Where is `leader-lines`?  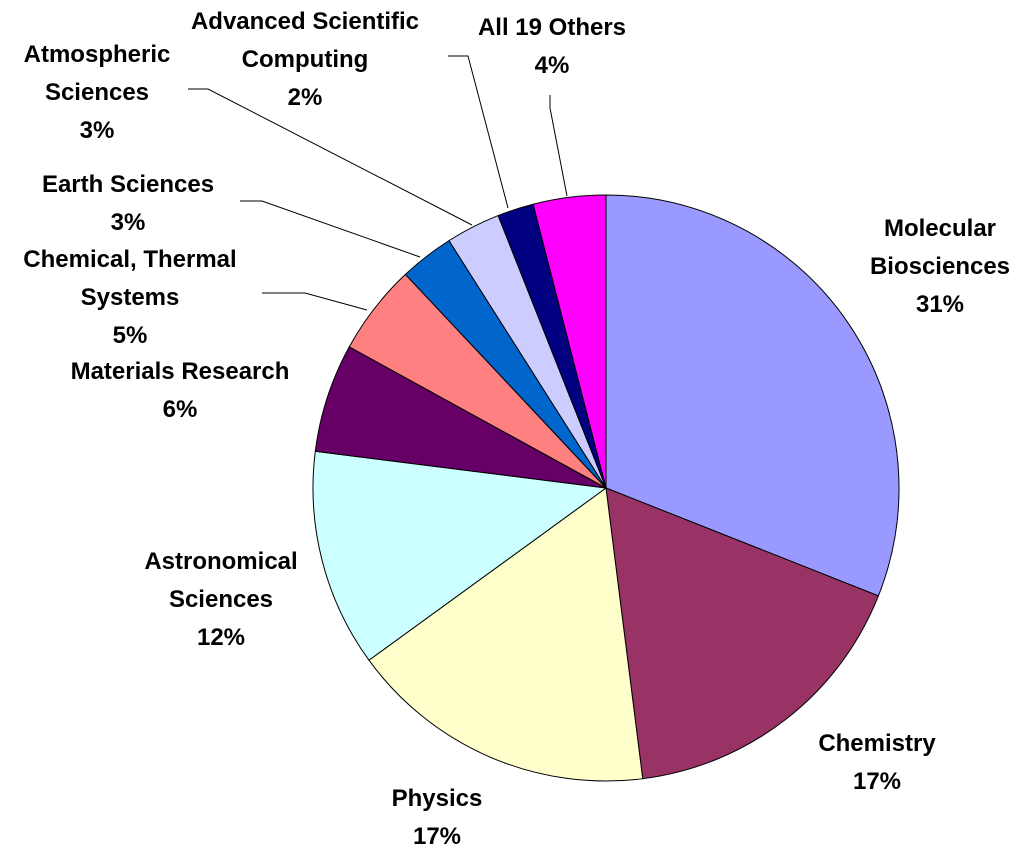
leader-lines is located at coordinates (378, 183).